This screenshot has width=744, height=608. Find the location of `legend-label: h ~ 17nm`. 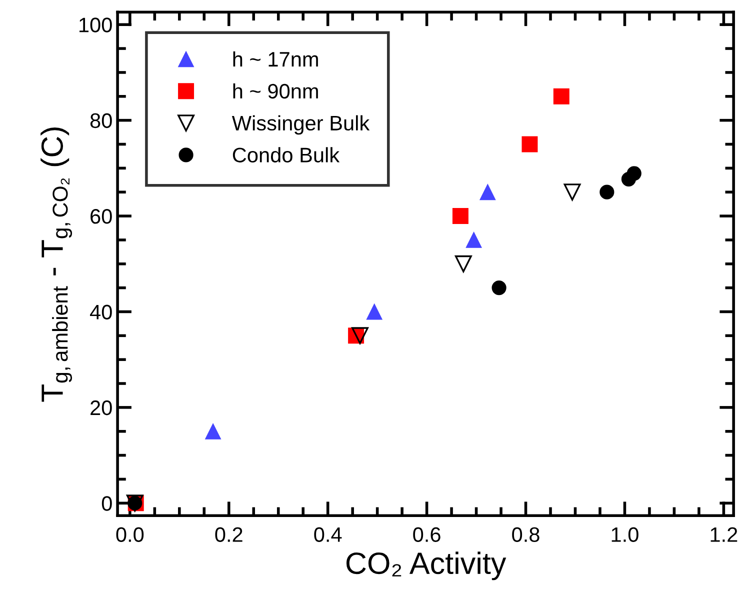

legend-label: h ~ 17nm is located at coordinates (275, 58).